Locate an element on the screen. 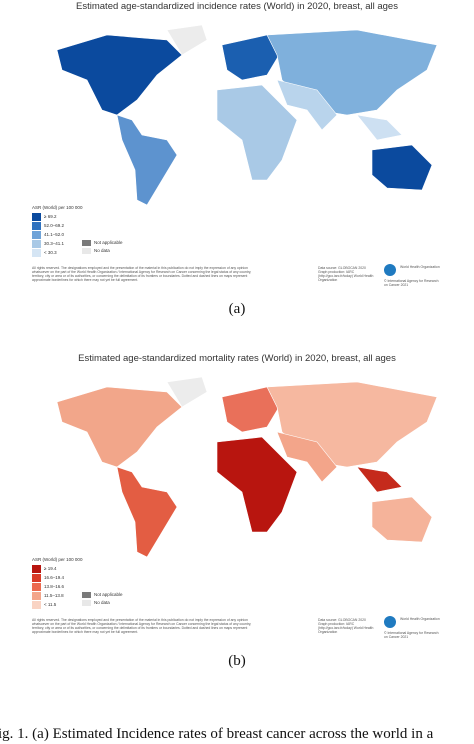 Image resolution: width=474 pixels, height=744 pixels. legend-label: 11.5–13.8 is located at coordinates (54, 595).